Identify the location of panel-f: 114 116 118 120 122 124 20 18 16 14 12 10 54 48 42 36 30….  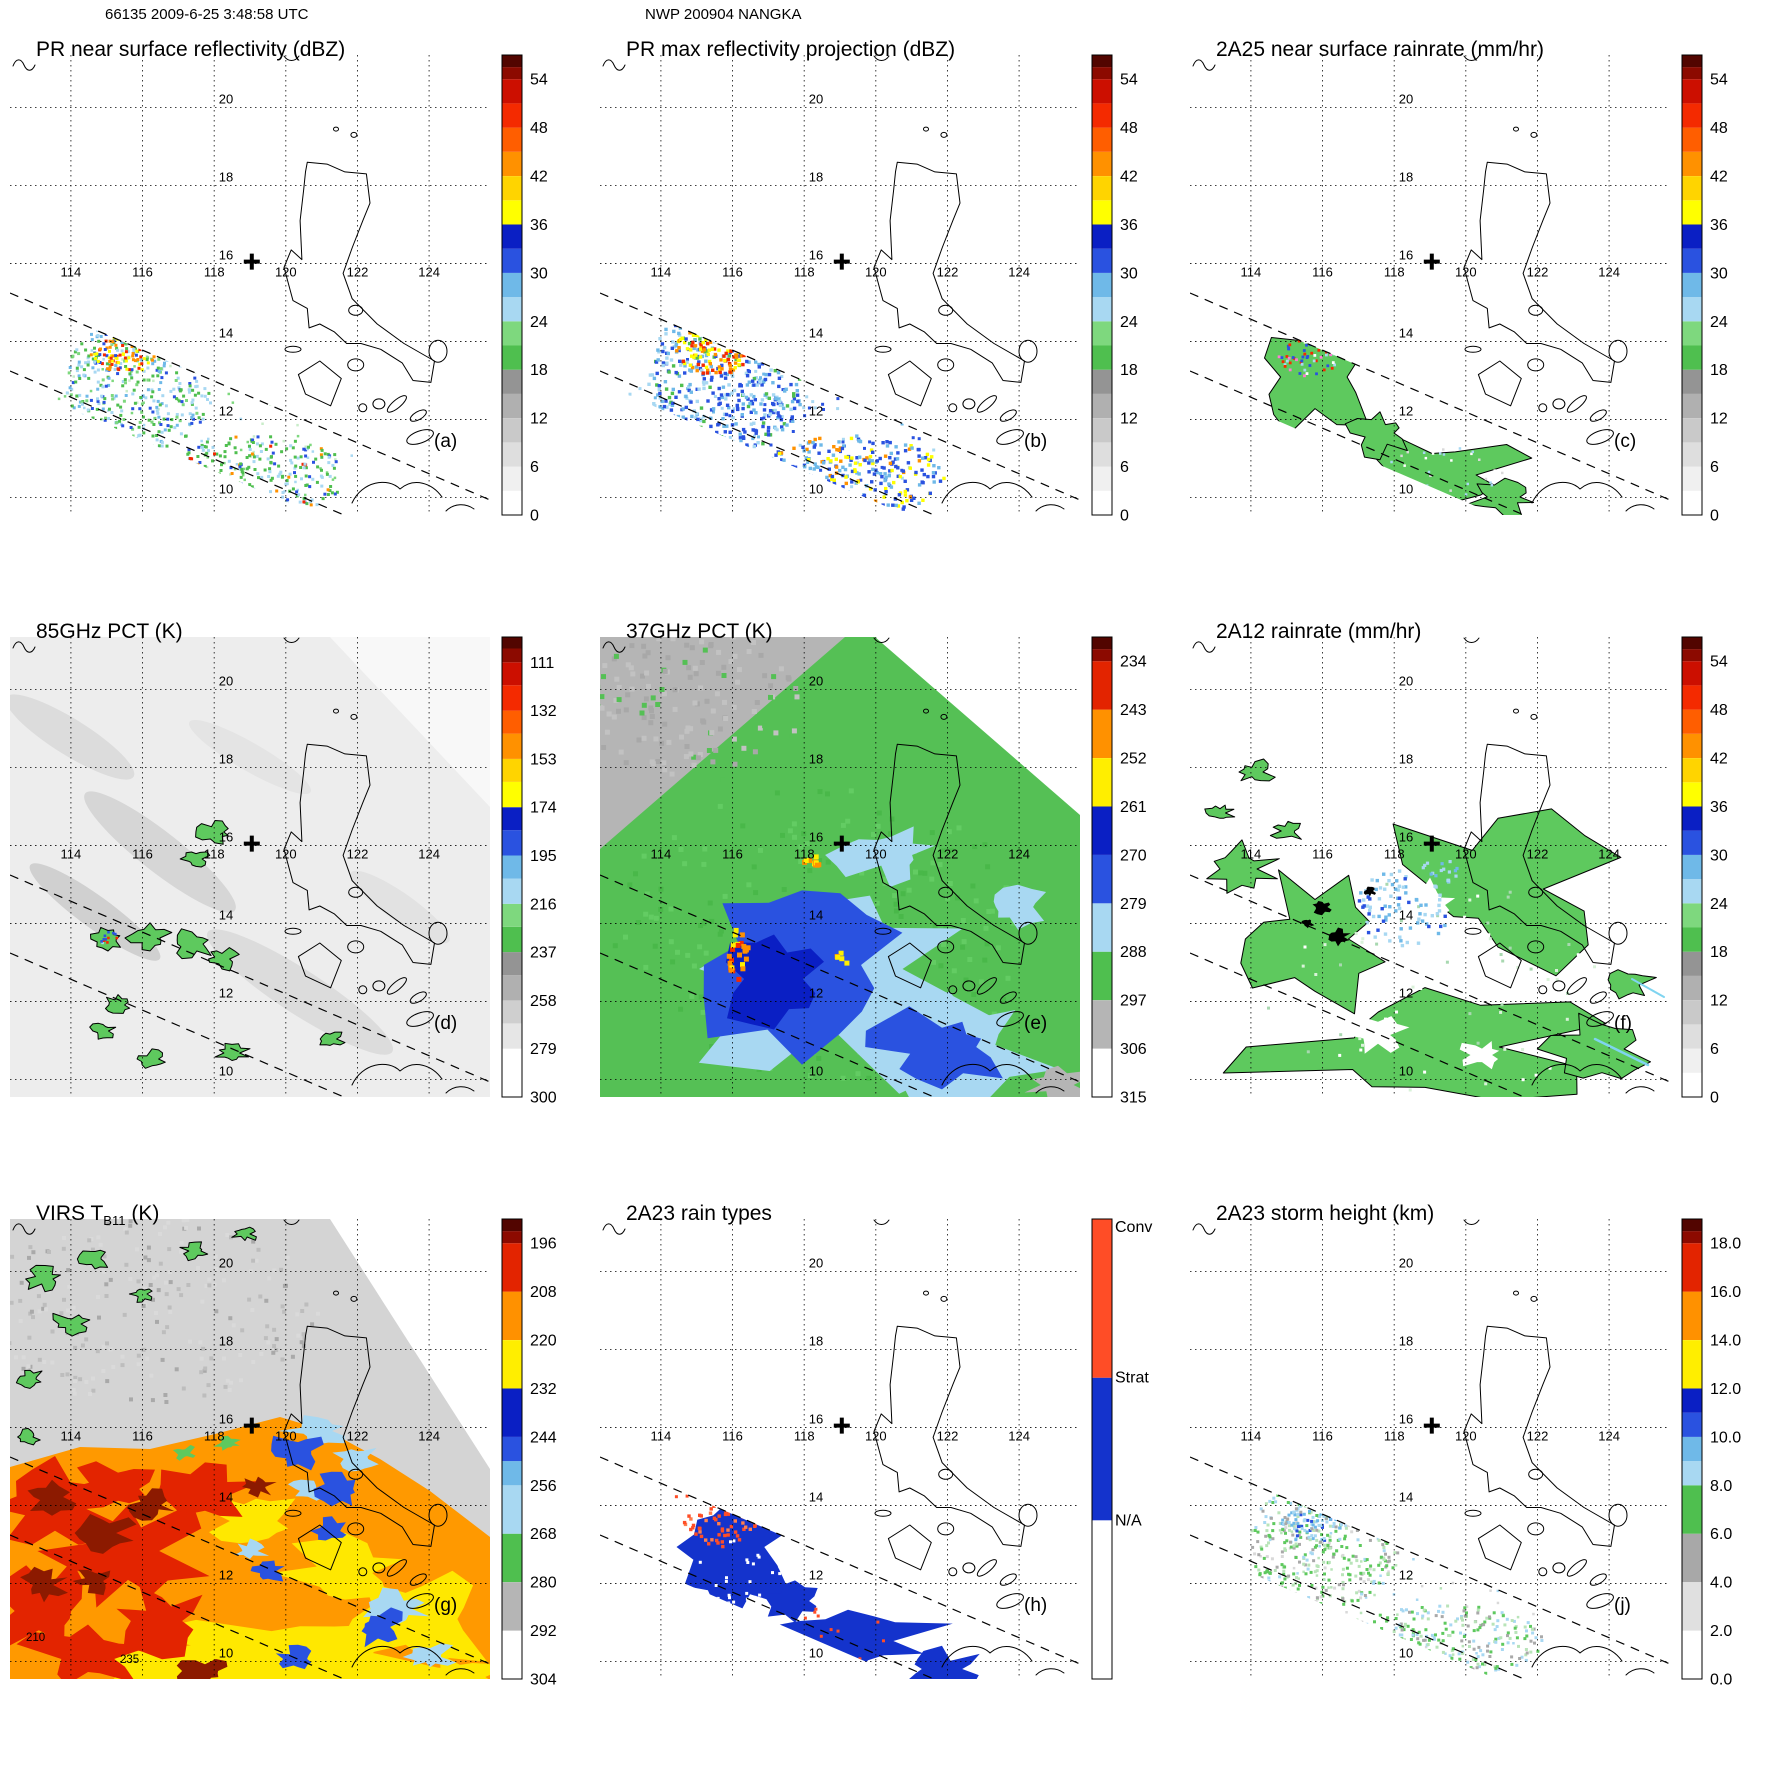
(1475, 898).